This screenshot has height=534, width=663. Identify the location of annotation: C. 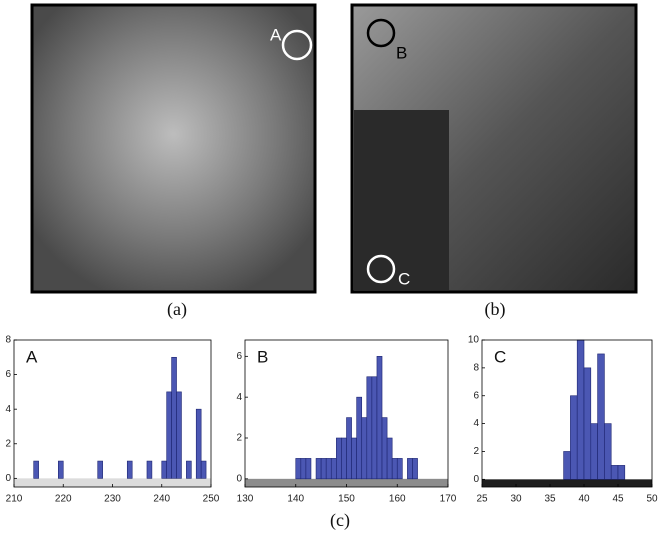
(500, 356).